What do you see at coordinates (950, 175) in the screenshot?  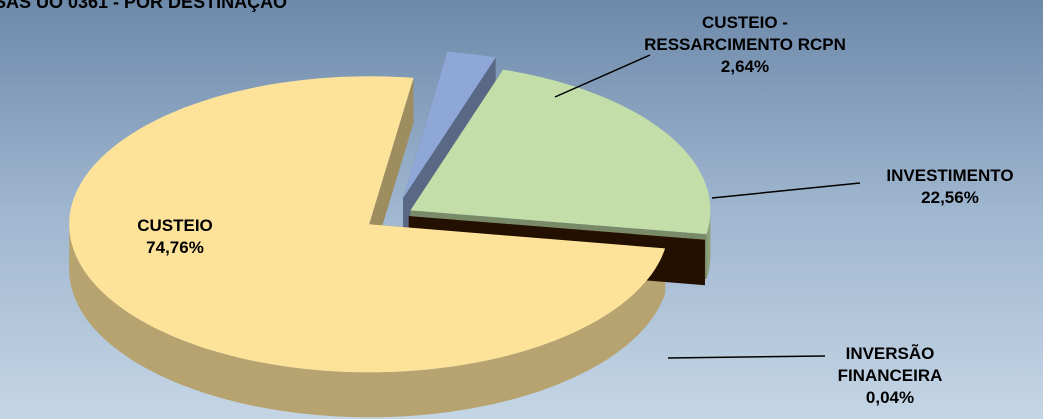 I see `slice-label: INVESTIMENTO` at bounding box center [950, 175].